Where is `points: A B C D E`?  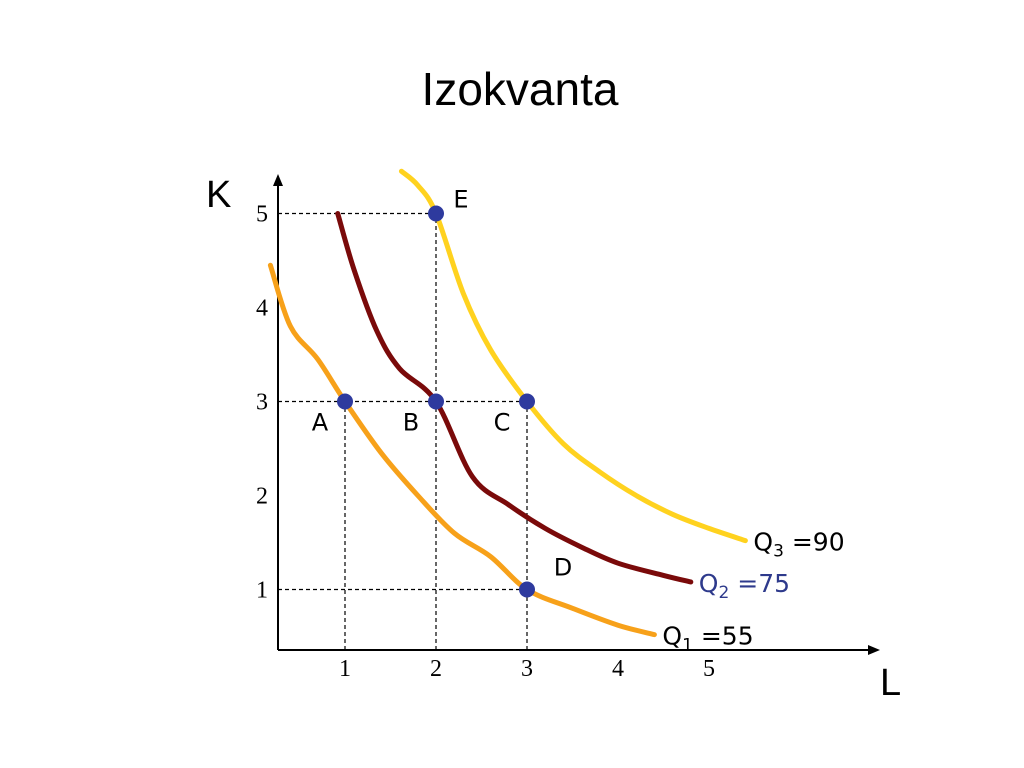 points: A B C D E is located at coordinates (442, 392).